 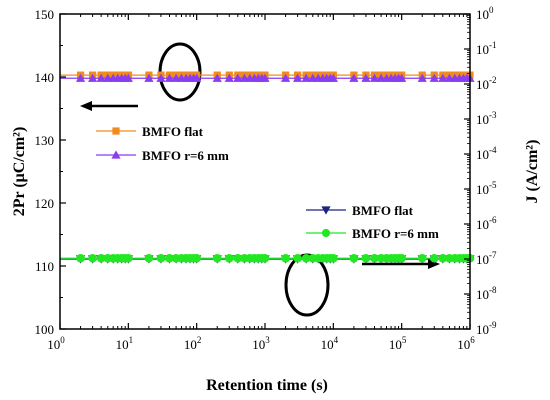 What do you see at coordinates (261, 343) in the screenshot?
I see `x-tick-label: 10³` at bounding box center [261, 343].